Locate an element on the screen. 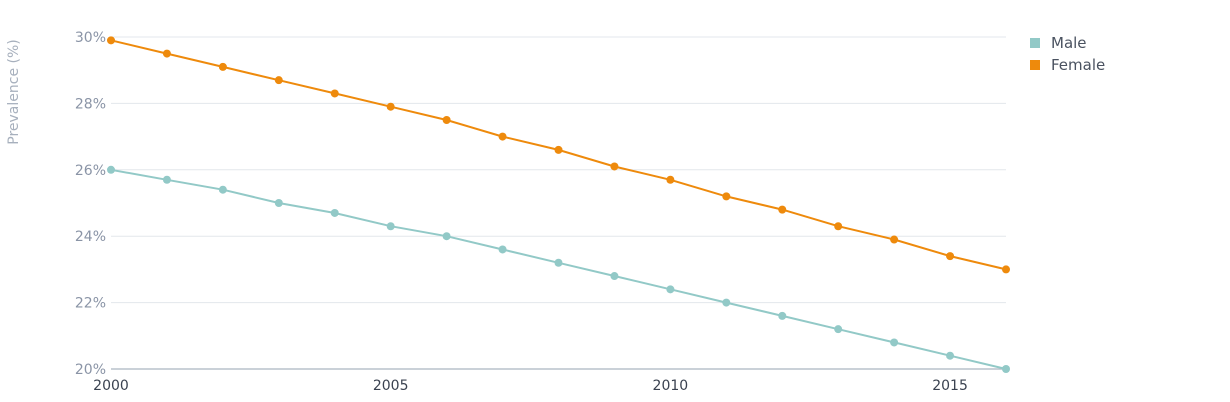 The width and height of the screenshot is (1230, 402). legend-item-male: Male is located at coordinates (1067, 43).